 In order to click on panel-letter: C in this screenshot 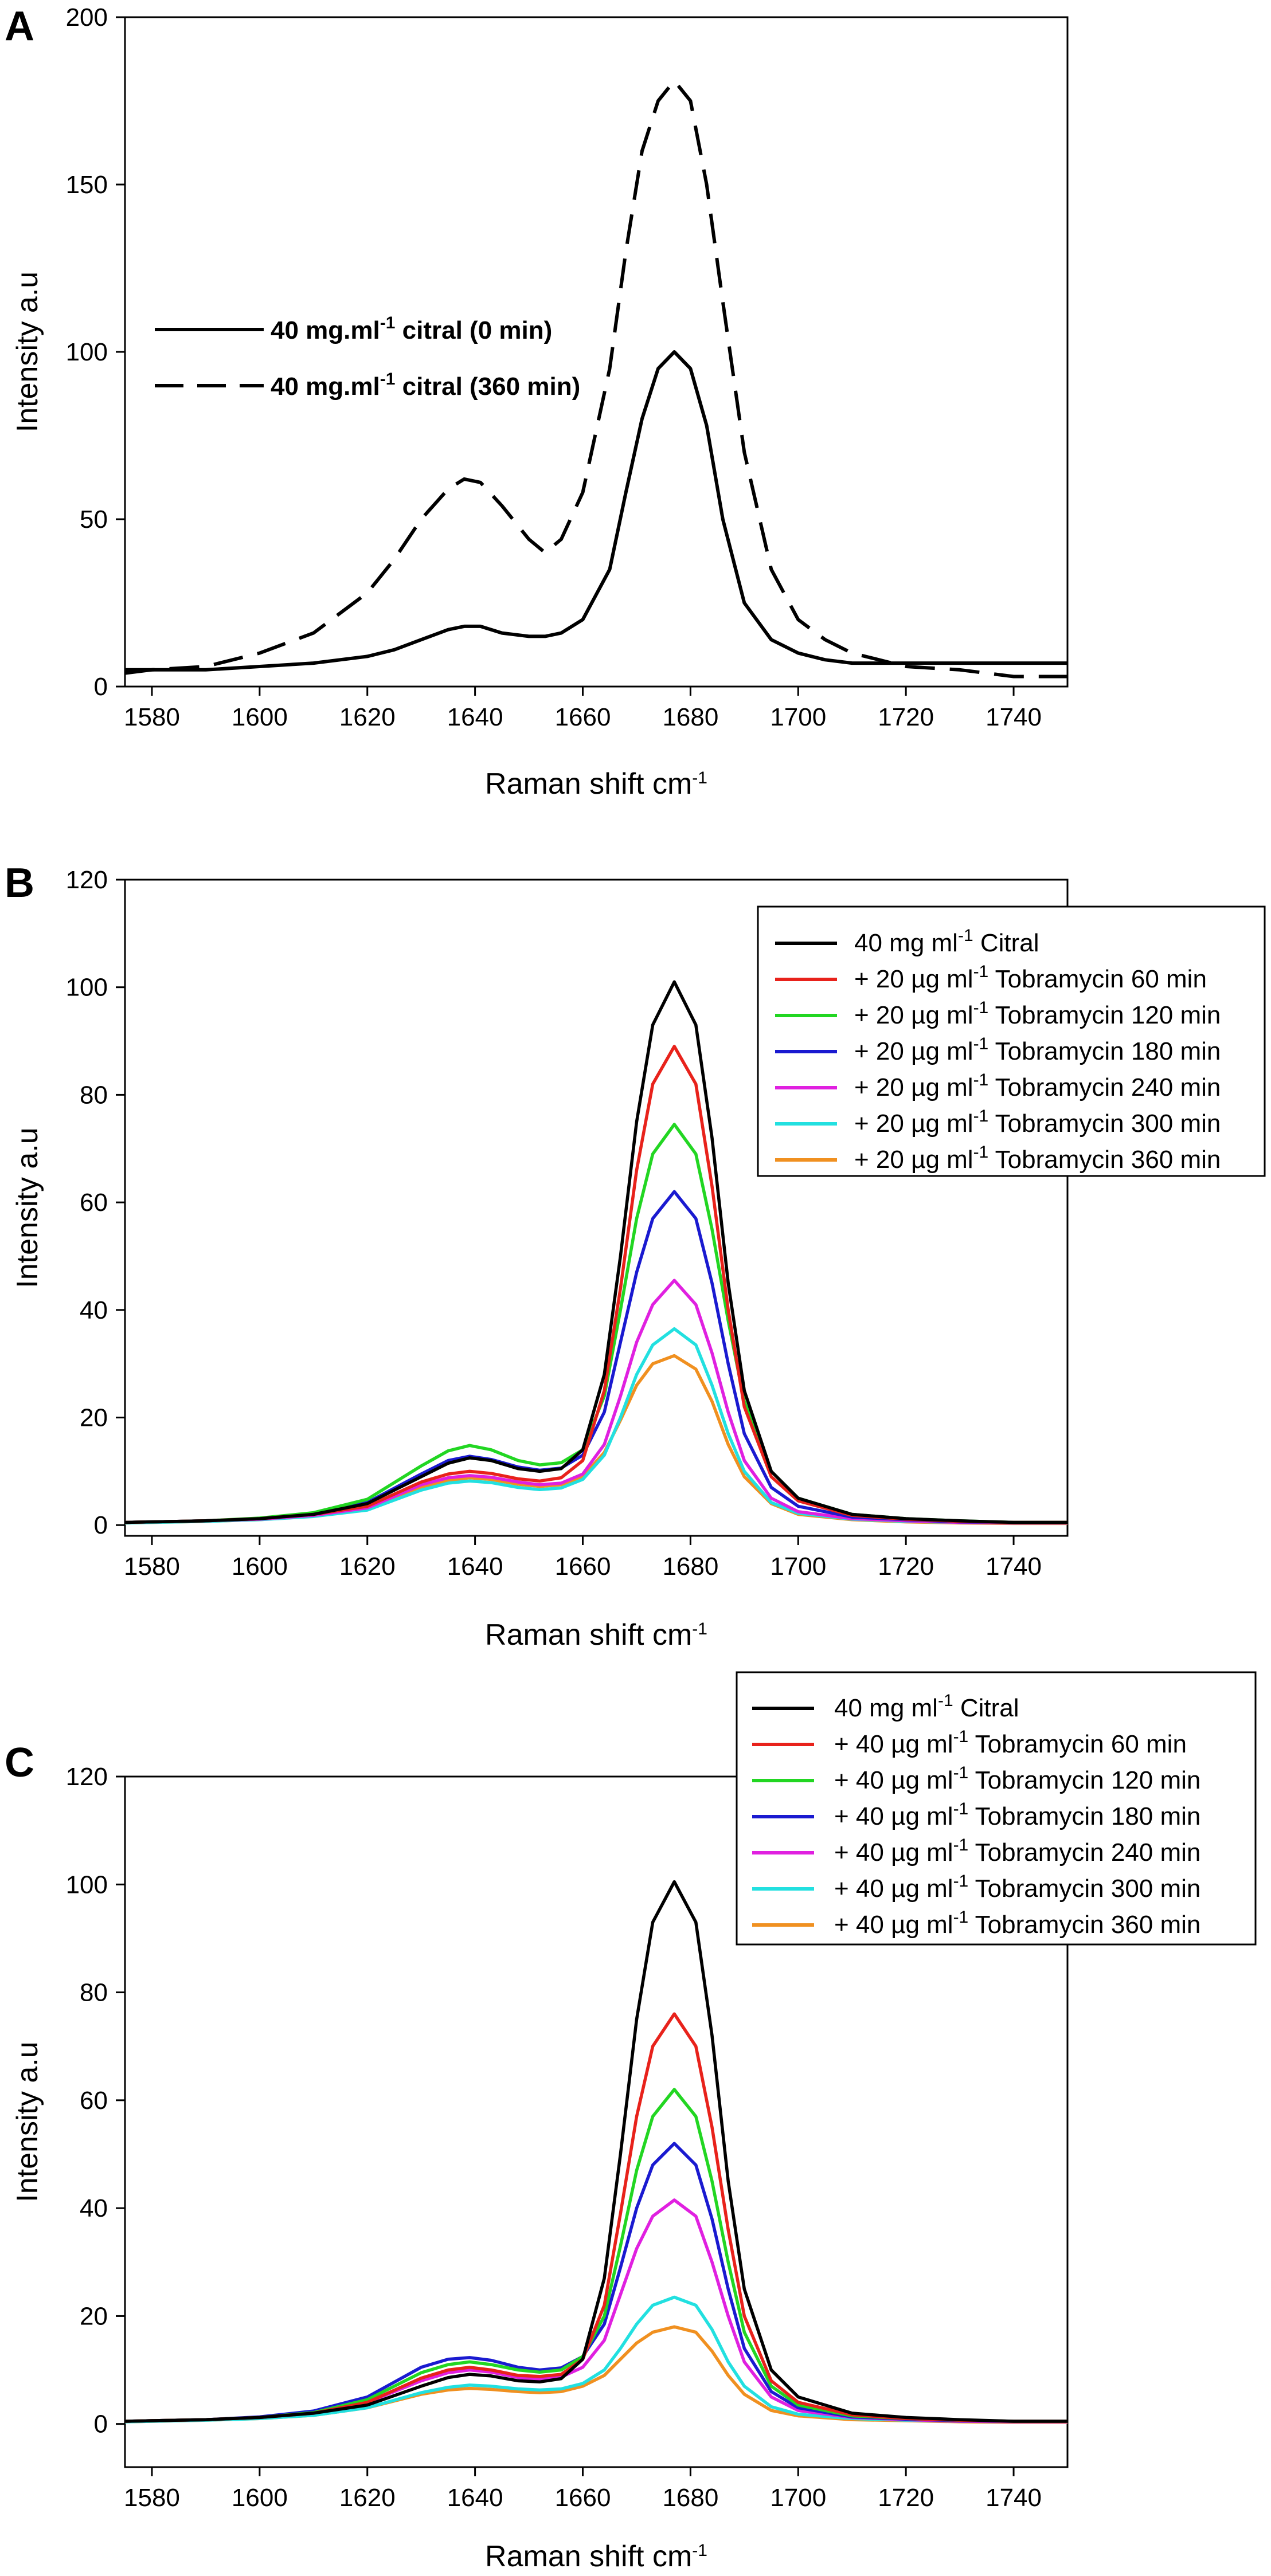, I will do `click(20, 1763)`.